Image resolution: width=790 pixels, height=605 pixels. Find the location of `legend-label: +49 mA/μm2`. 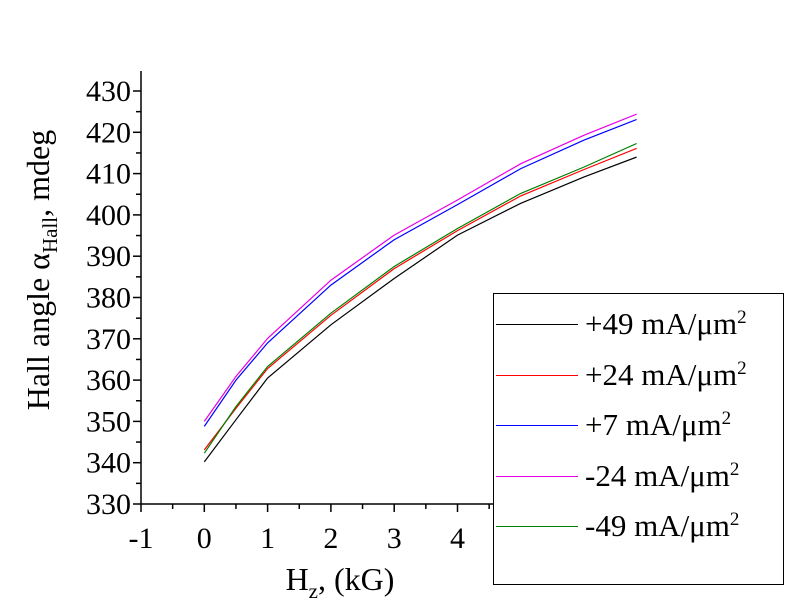

legend-label: +49 mA/μm2 is located at coordinates (666, 324).